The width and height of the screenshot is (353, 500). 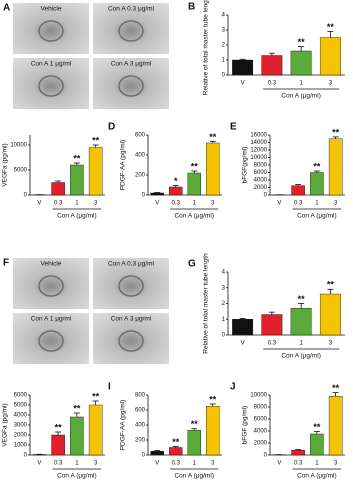 What do you see at coordinates (233, 127) in the screenshot?
I see `panel-label: E` at bounding box center [233, 127].